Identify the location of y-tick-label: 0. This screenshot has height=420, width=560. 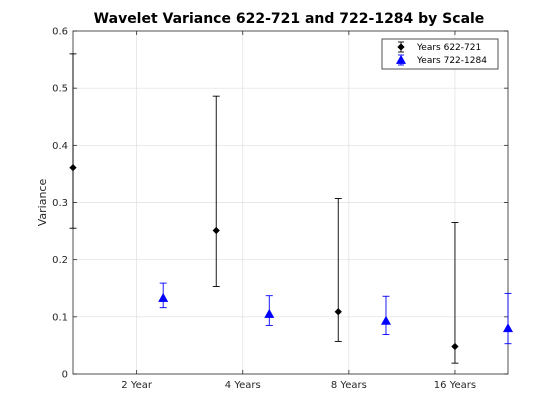
(65, 375).